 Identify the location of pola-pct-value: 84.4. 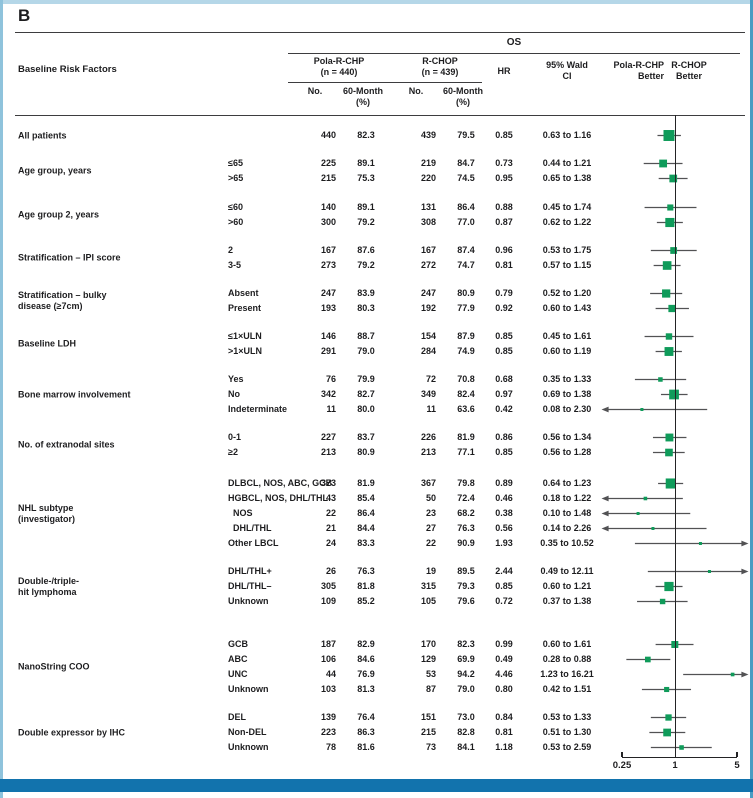
(366, 528).